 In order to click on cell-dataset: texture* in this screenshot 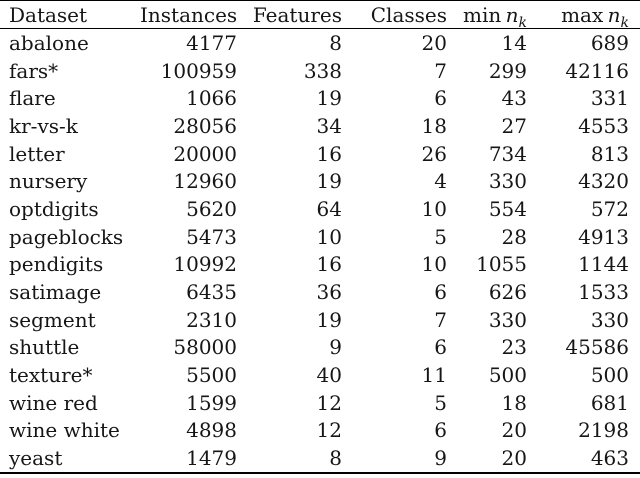, I will do `click(51, 375)`.